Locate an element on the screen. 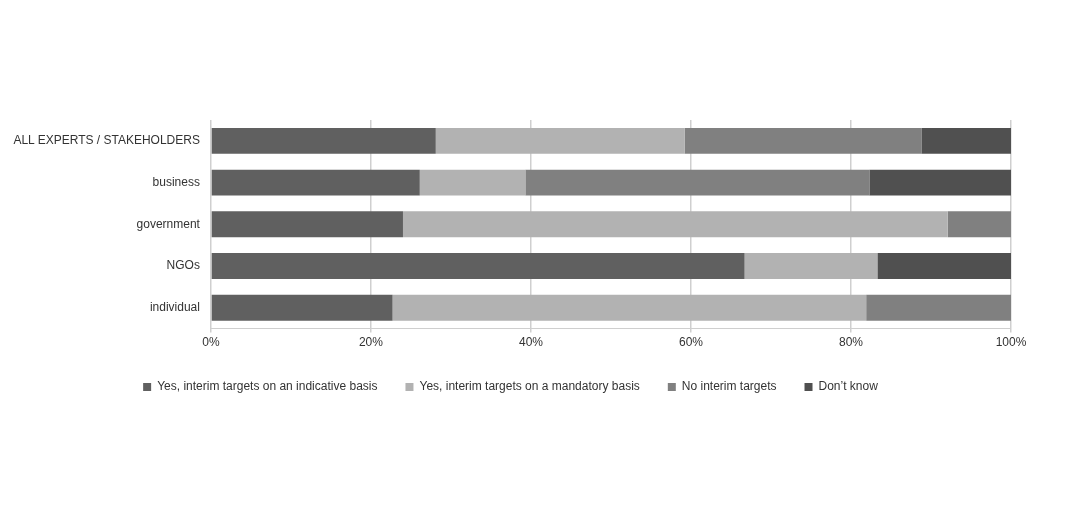 The image size is (1071, 508). x-tick-label: 20% is located at coordinates (371, 342).